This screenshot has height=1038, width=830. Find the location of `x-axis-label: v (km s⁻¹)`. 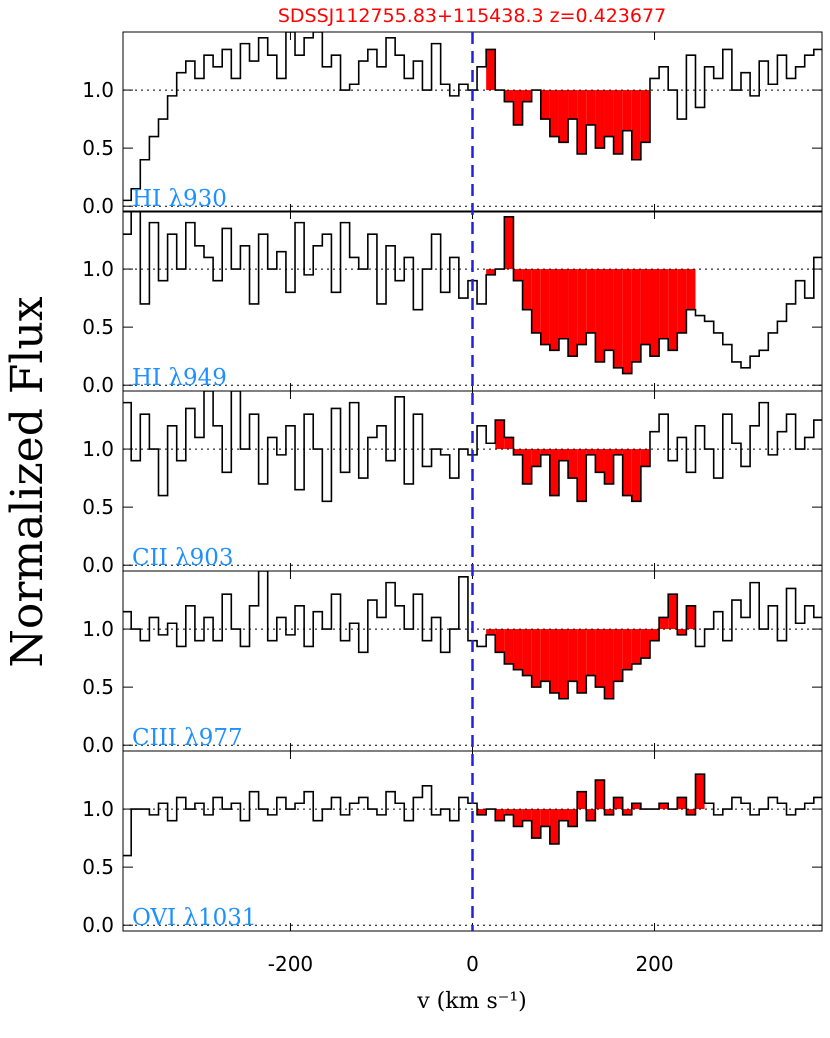

x-axis-label: v (km s⁻¹) is located at coordinates (471, 1001).